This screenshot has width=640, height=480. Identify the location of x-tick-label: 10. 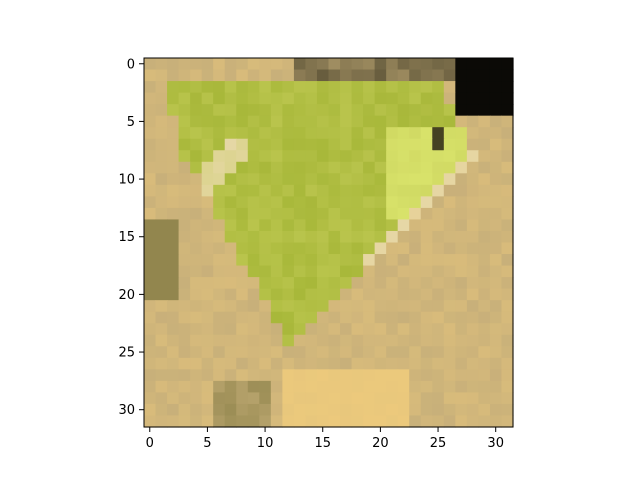
(265, 443).